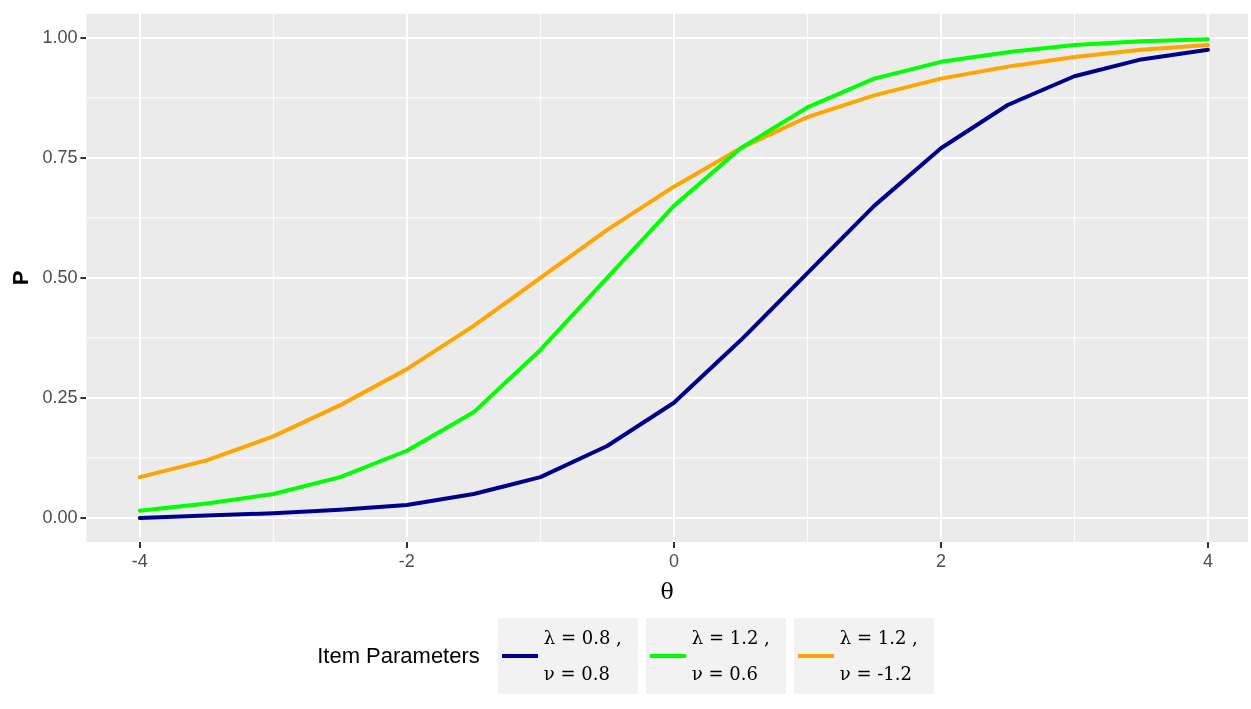 The height and width of the screenshot is (709, 1251). I want to click on x-tick-label: 2, so click(940, 560).